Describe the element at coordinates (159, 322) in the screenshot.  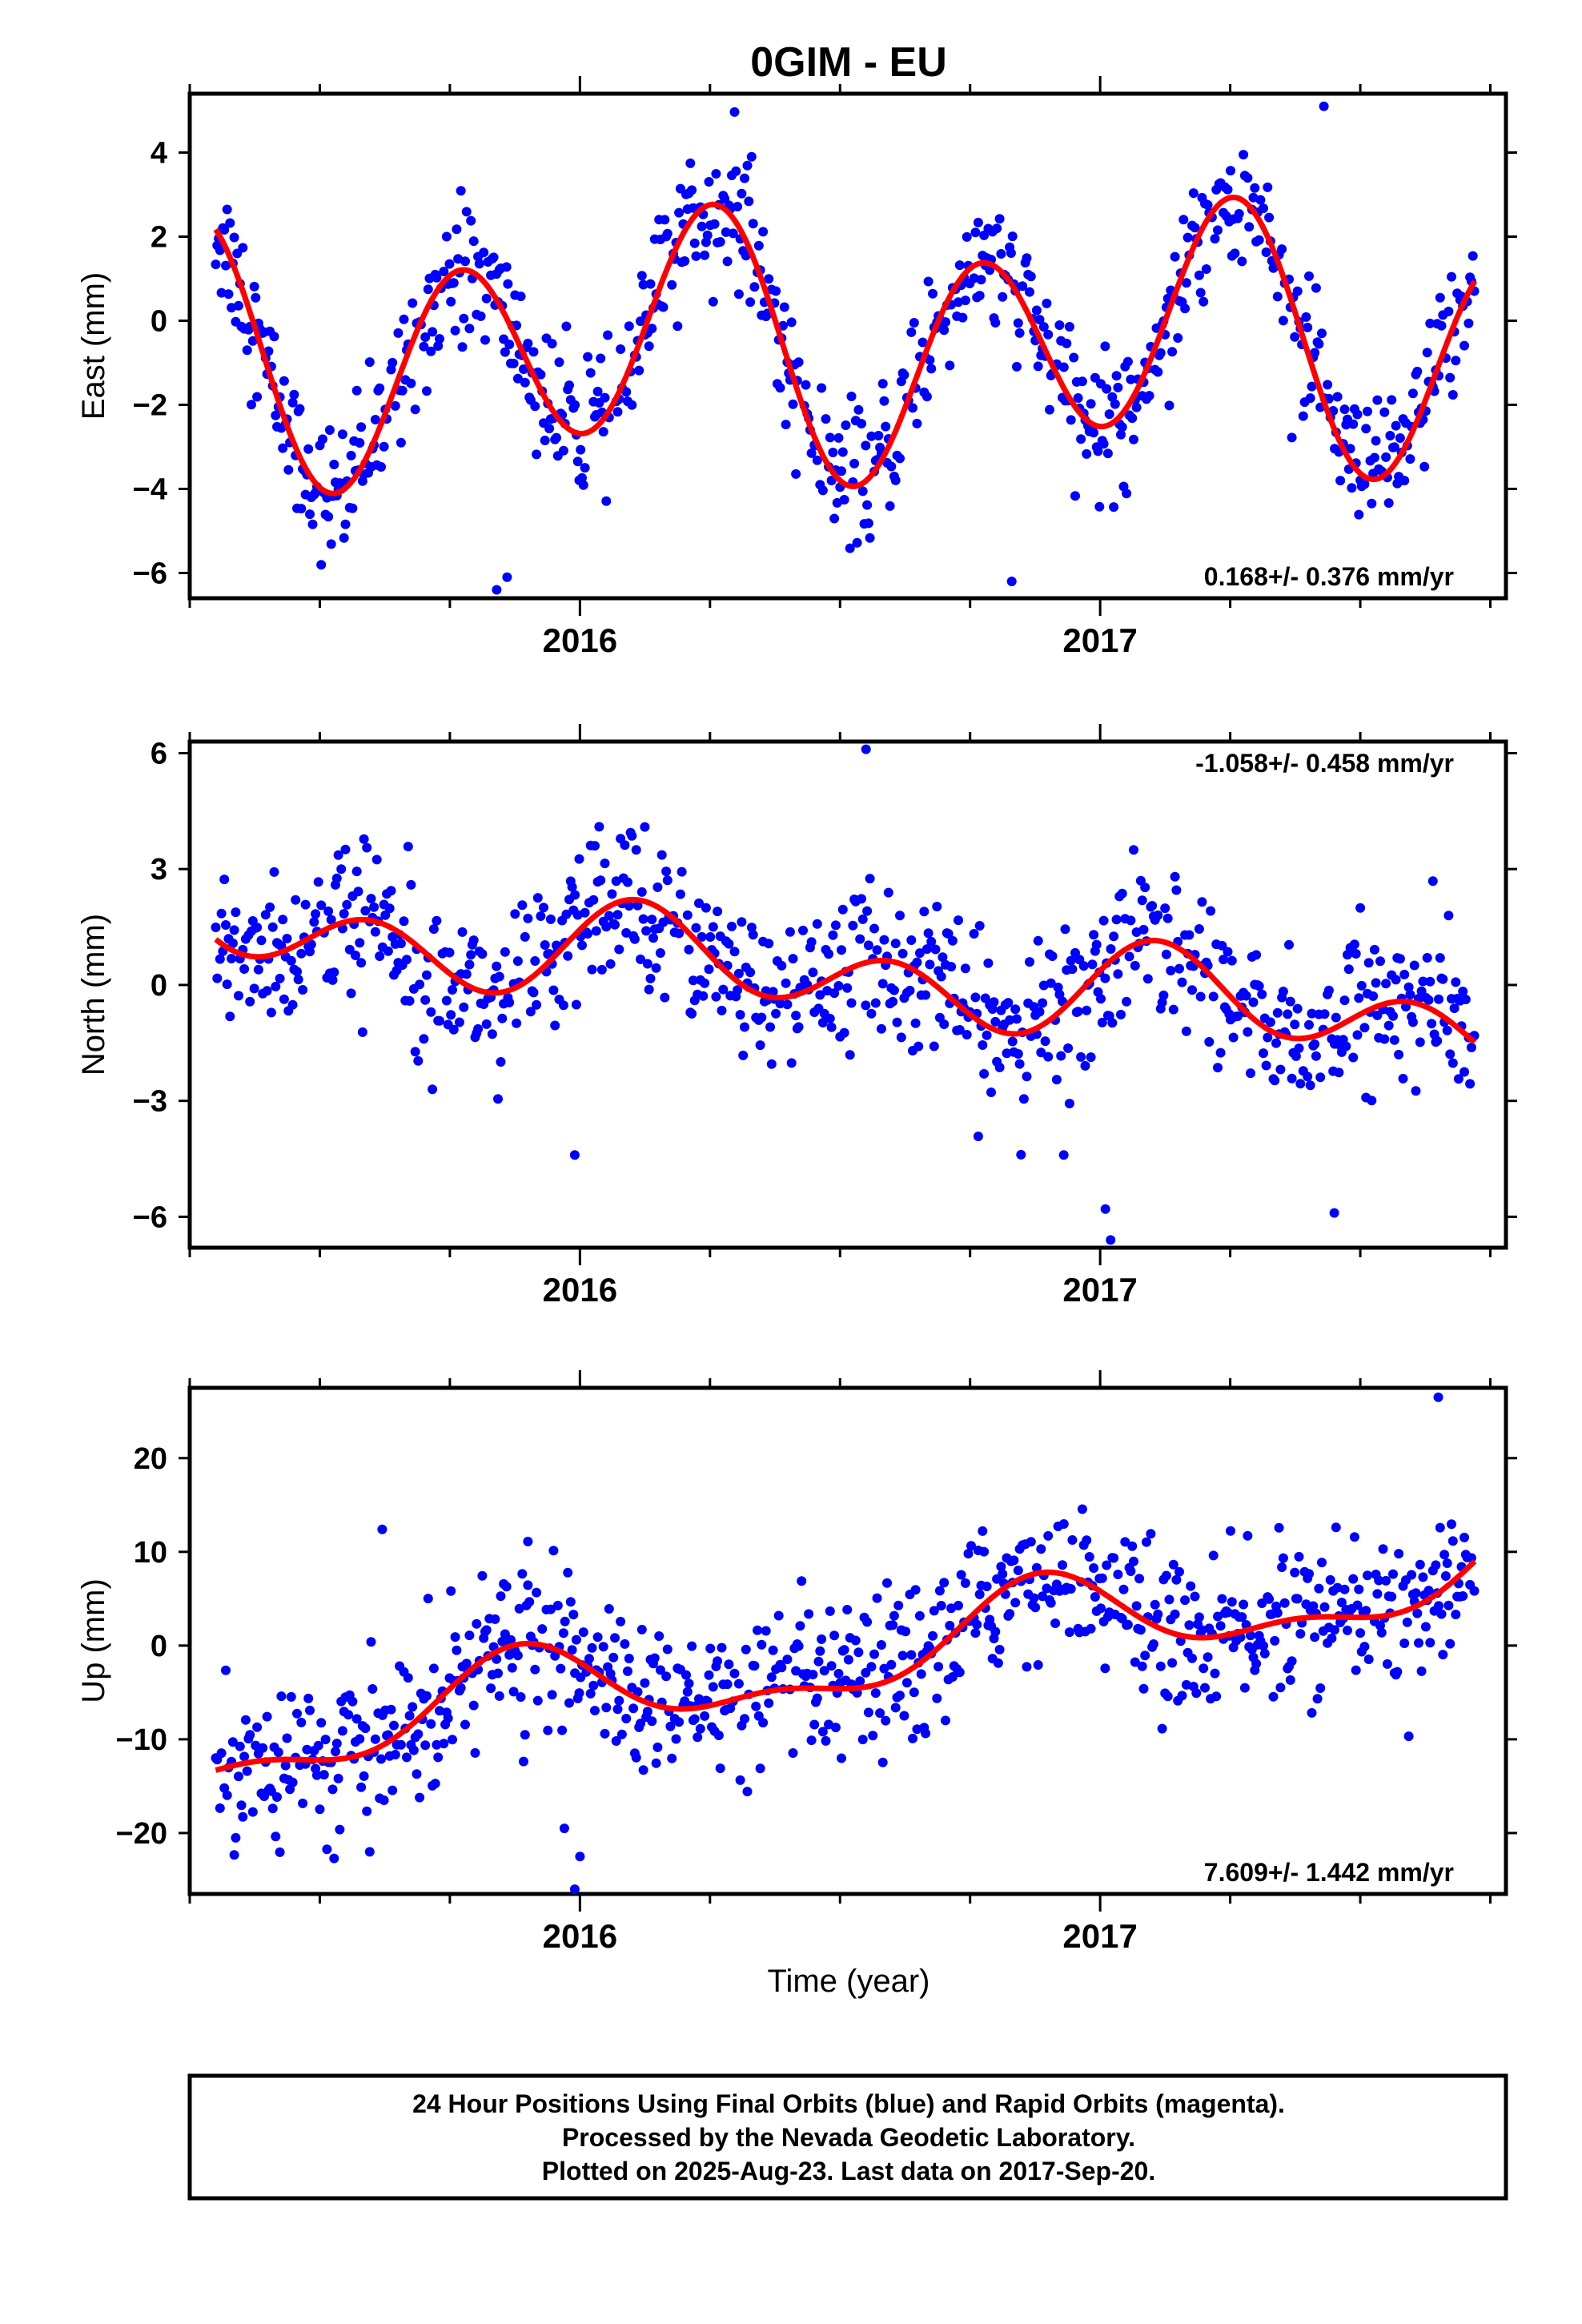
I see `y-tick-label: 0` at that location.